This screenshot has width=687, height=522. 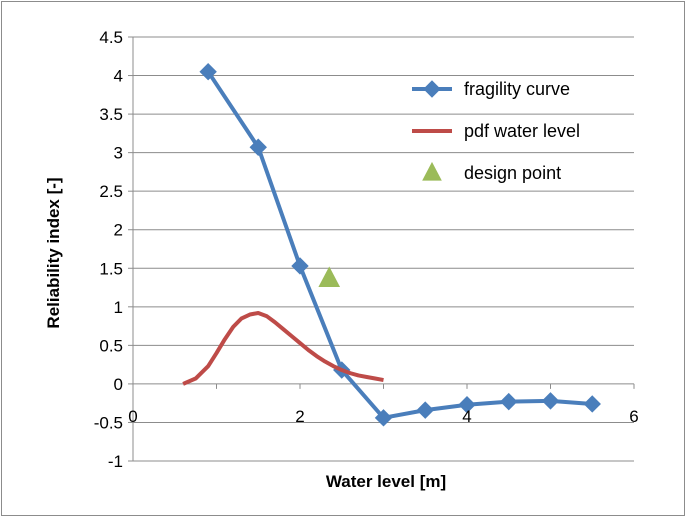 I want to click on y-tick-label-8: 3, so click(x=118, y=153).